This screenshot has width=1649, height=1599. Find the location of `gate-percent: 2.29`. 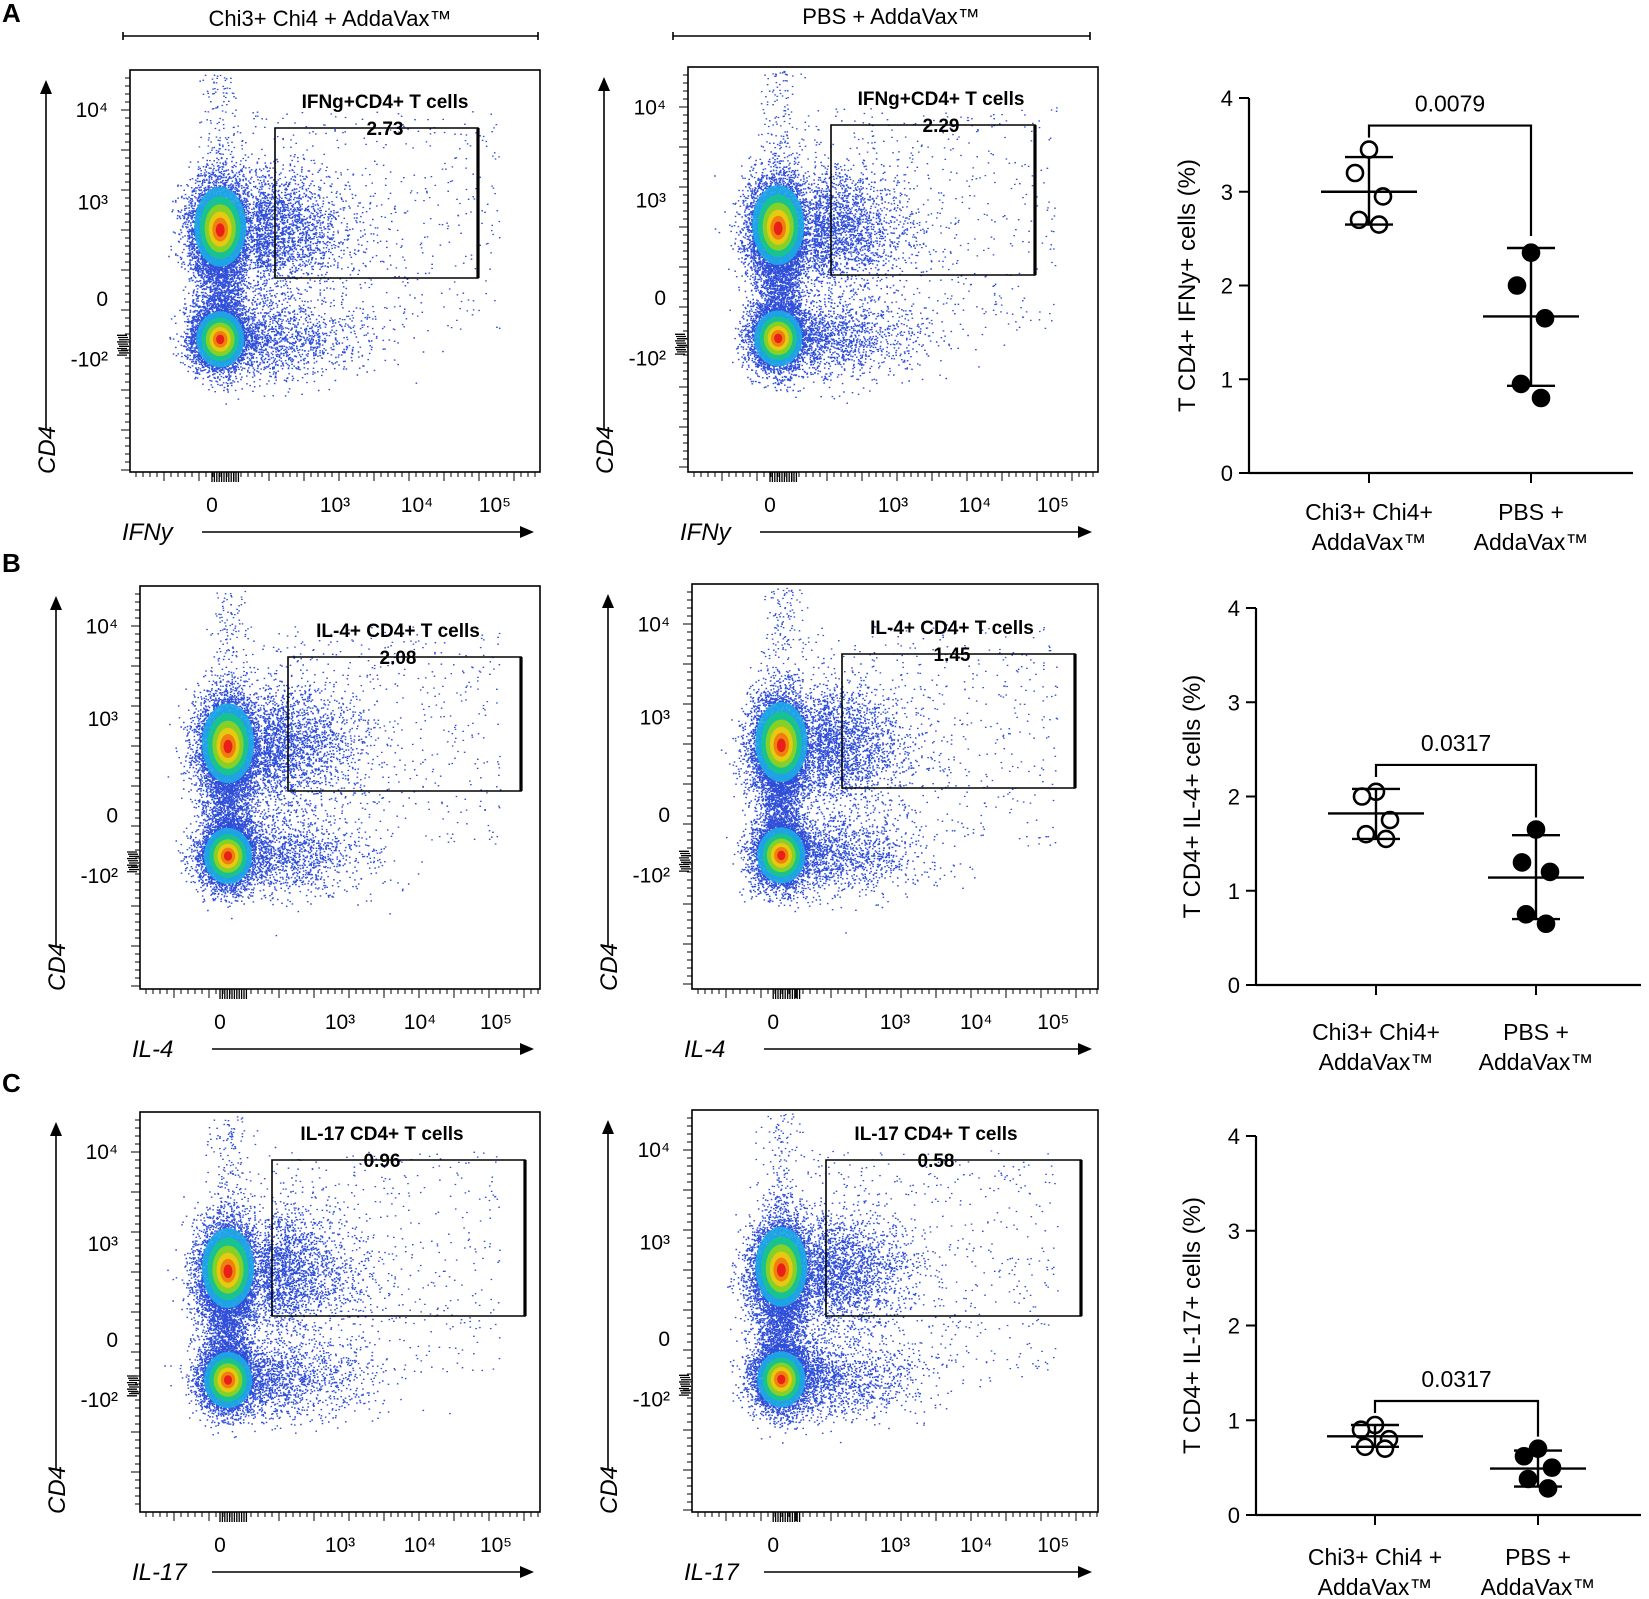

gate-percent: 2.29 is located at coordinates (941, 126).